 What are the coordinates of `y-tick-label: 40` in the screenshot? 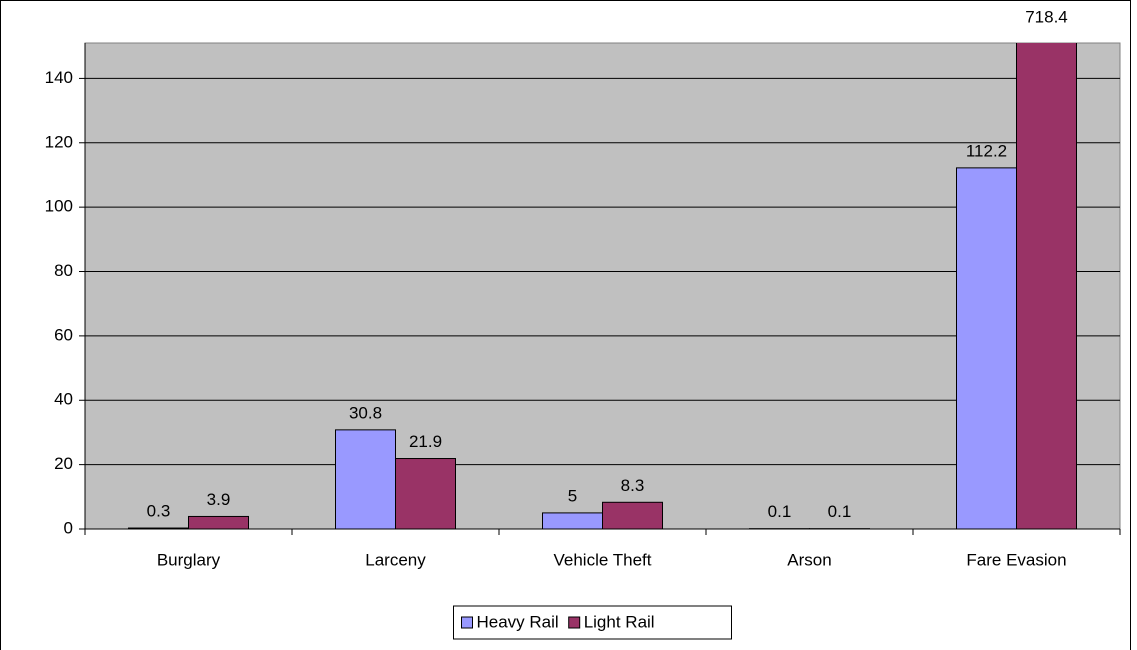 It's located at (63, 399).